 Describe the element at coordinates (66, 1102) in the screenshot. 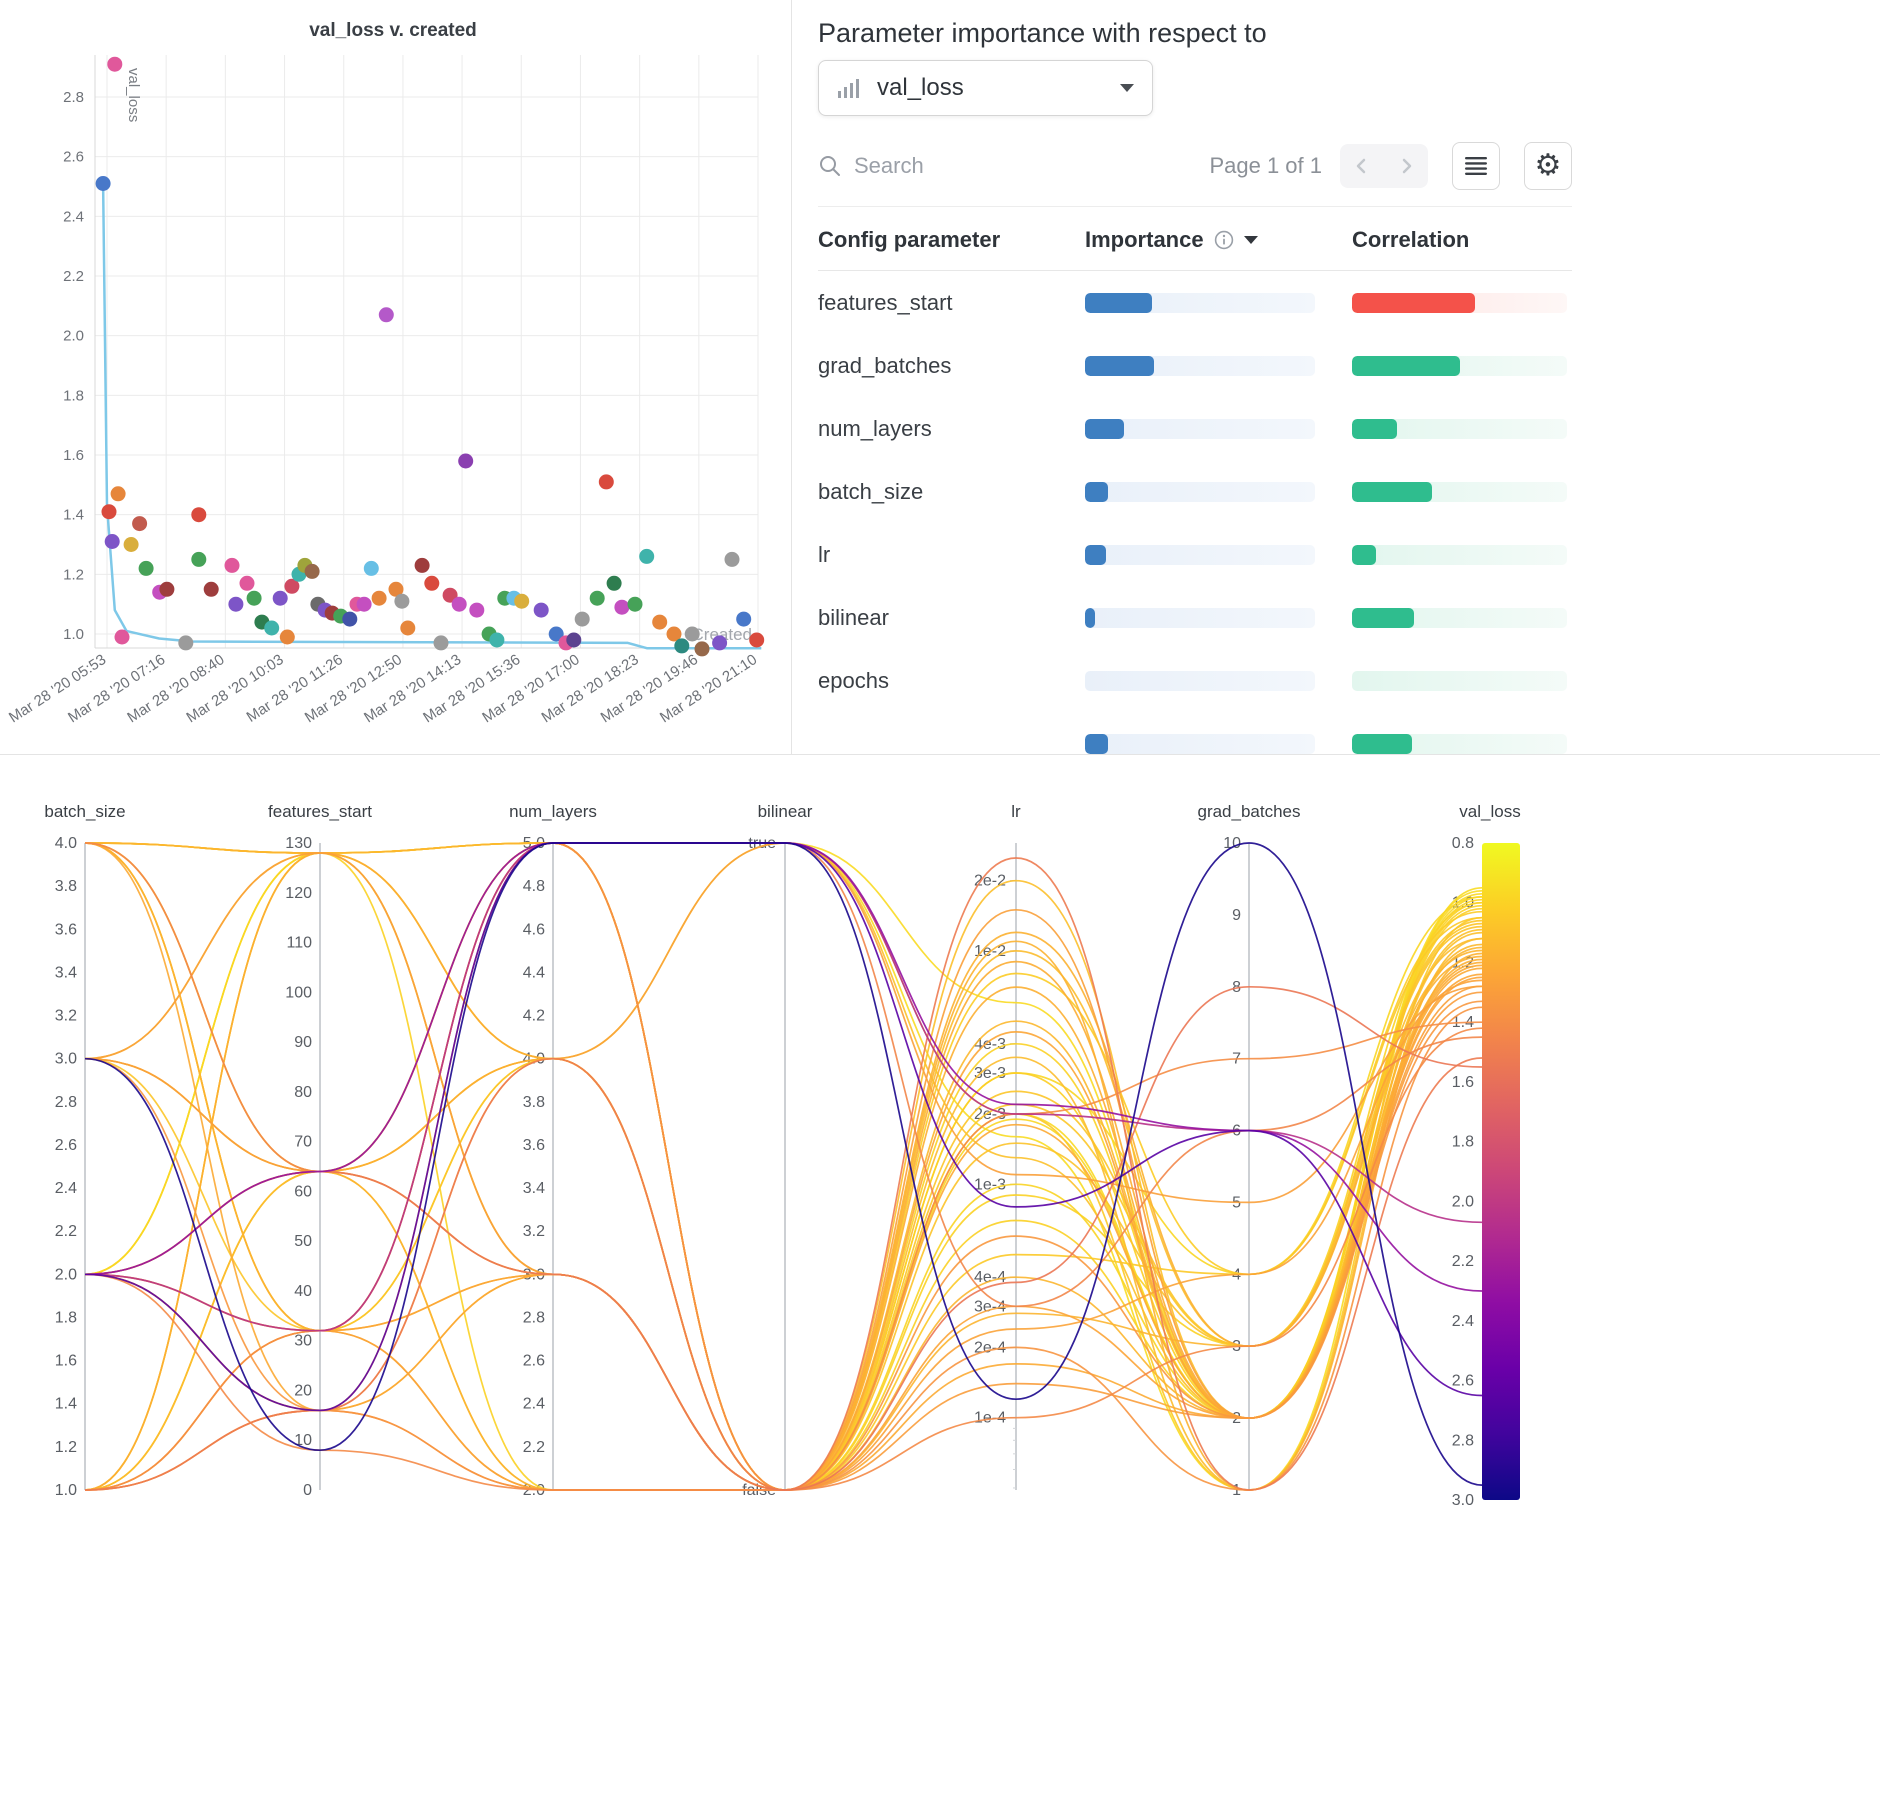

I see `tick-label: 2.8` at that location.